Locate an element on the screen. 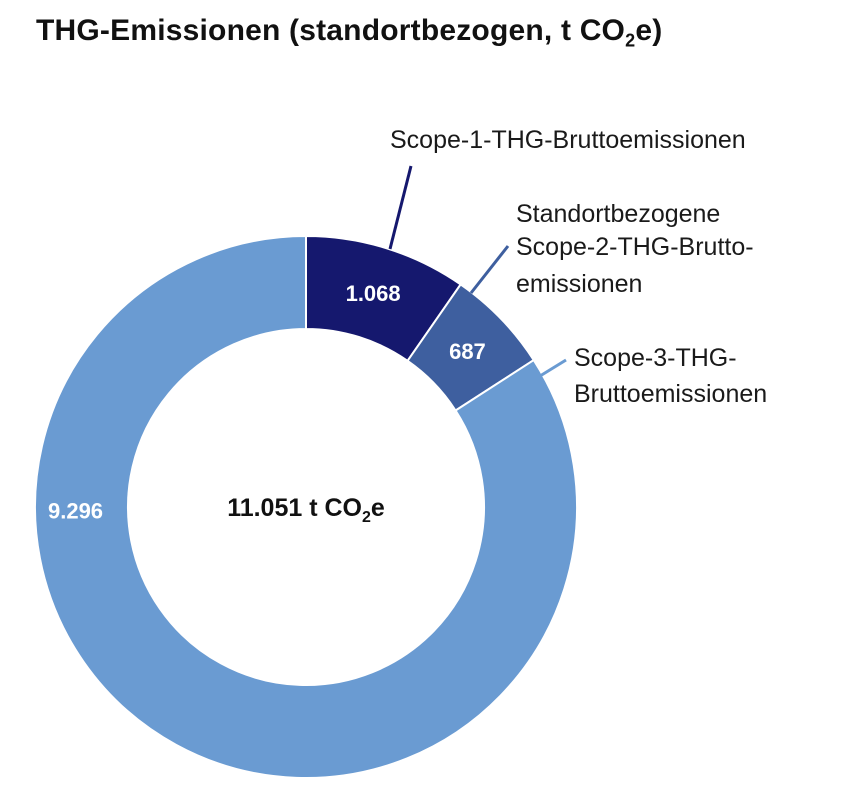  leader-lines is located at coordinates (477, 271).